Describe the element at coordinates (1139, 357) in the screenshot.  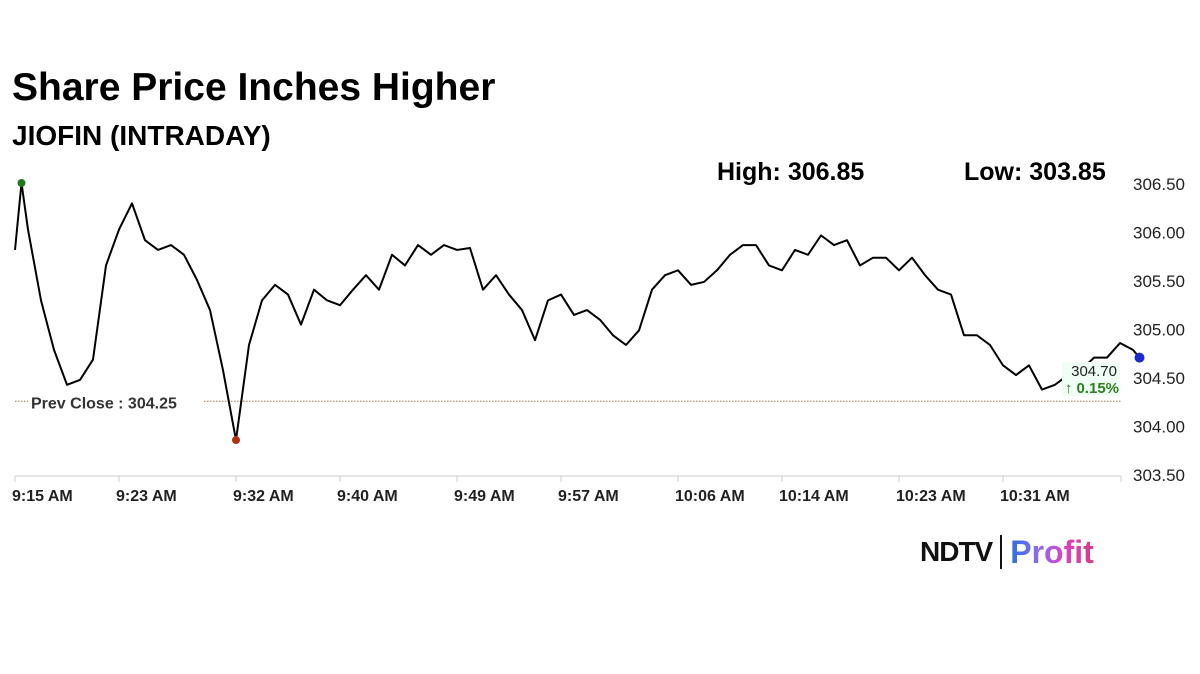
I see `last-point-marker` at that location.